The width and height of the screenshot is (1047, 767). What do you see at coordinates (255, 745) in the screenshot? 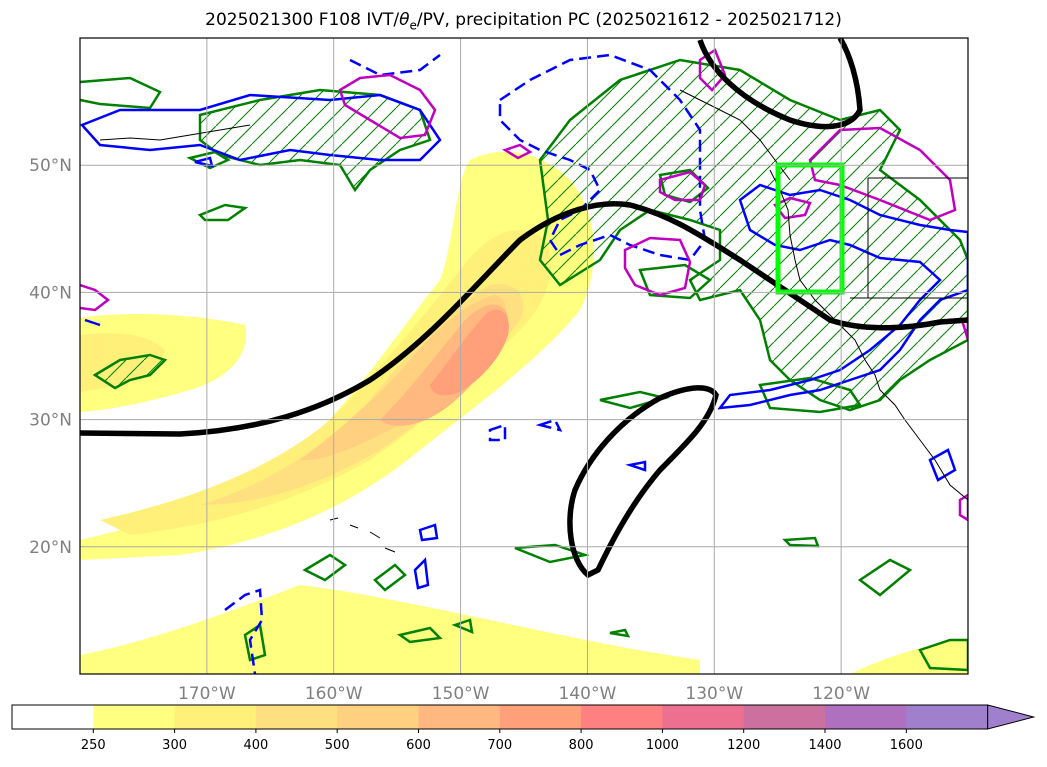
I see `colorbar-level-label: 400` at bounding box center [255, 745].